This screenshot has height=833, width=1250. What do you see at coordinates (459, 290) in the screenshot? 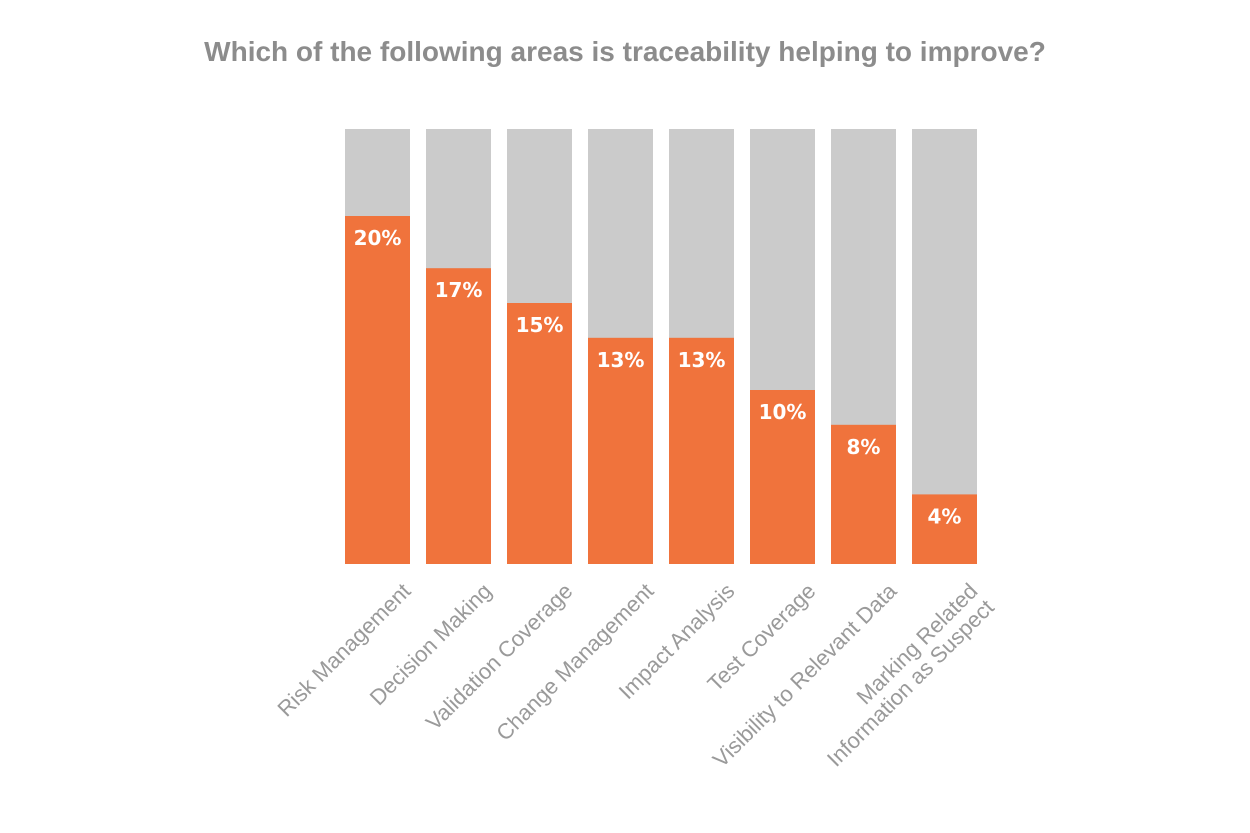
I see `bar-value-label: 17%` at bounding box center [459, 290].